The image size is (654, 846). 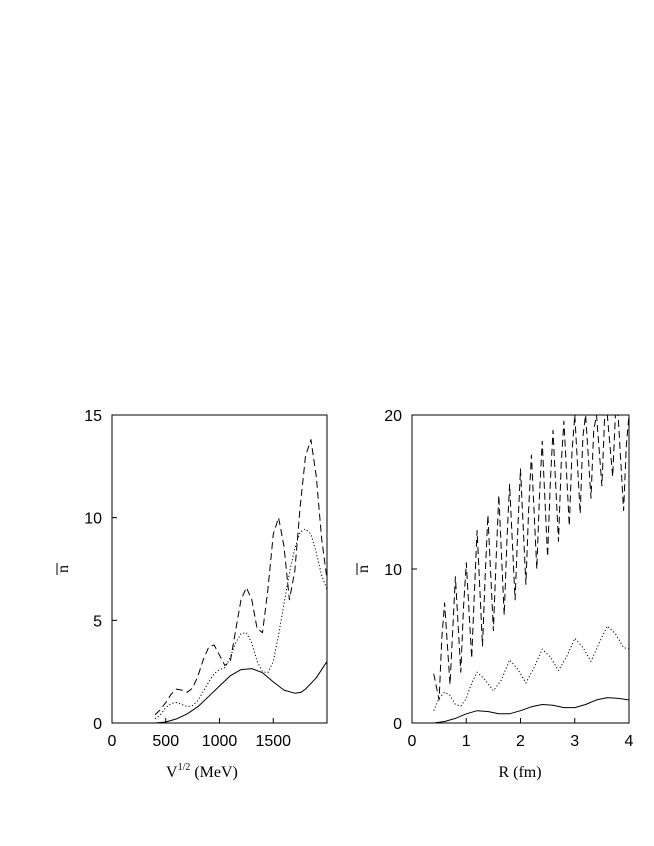 What do you see at coordinates (172, 772) in the screenshot?
I see `x-axis-title-main: V` at bounding box center [172, 772].